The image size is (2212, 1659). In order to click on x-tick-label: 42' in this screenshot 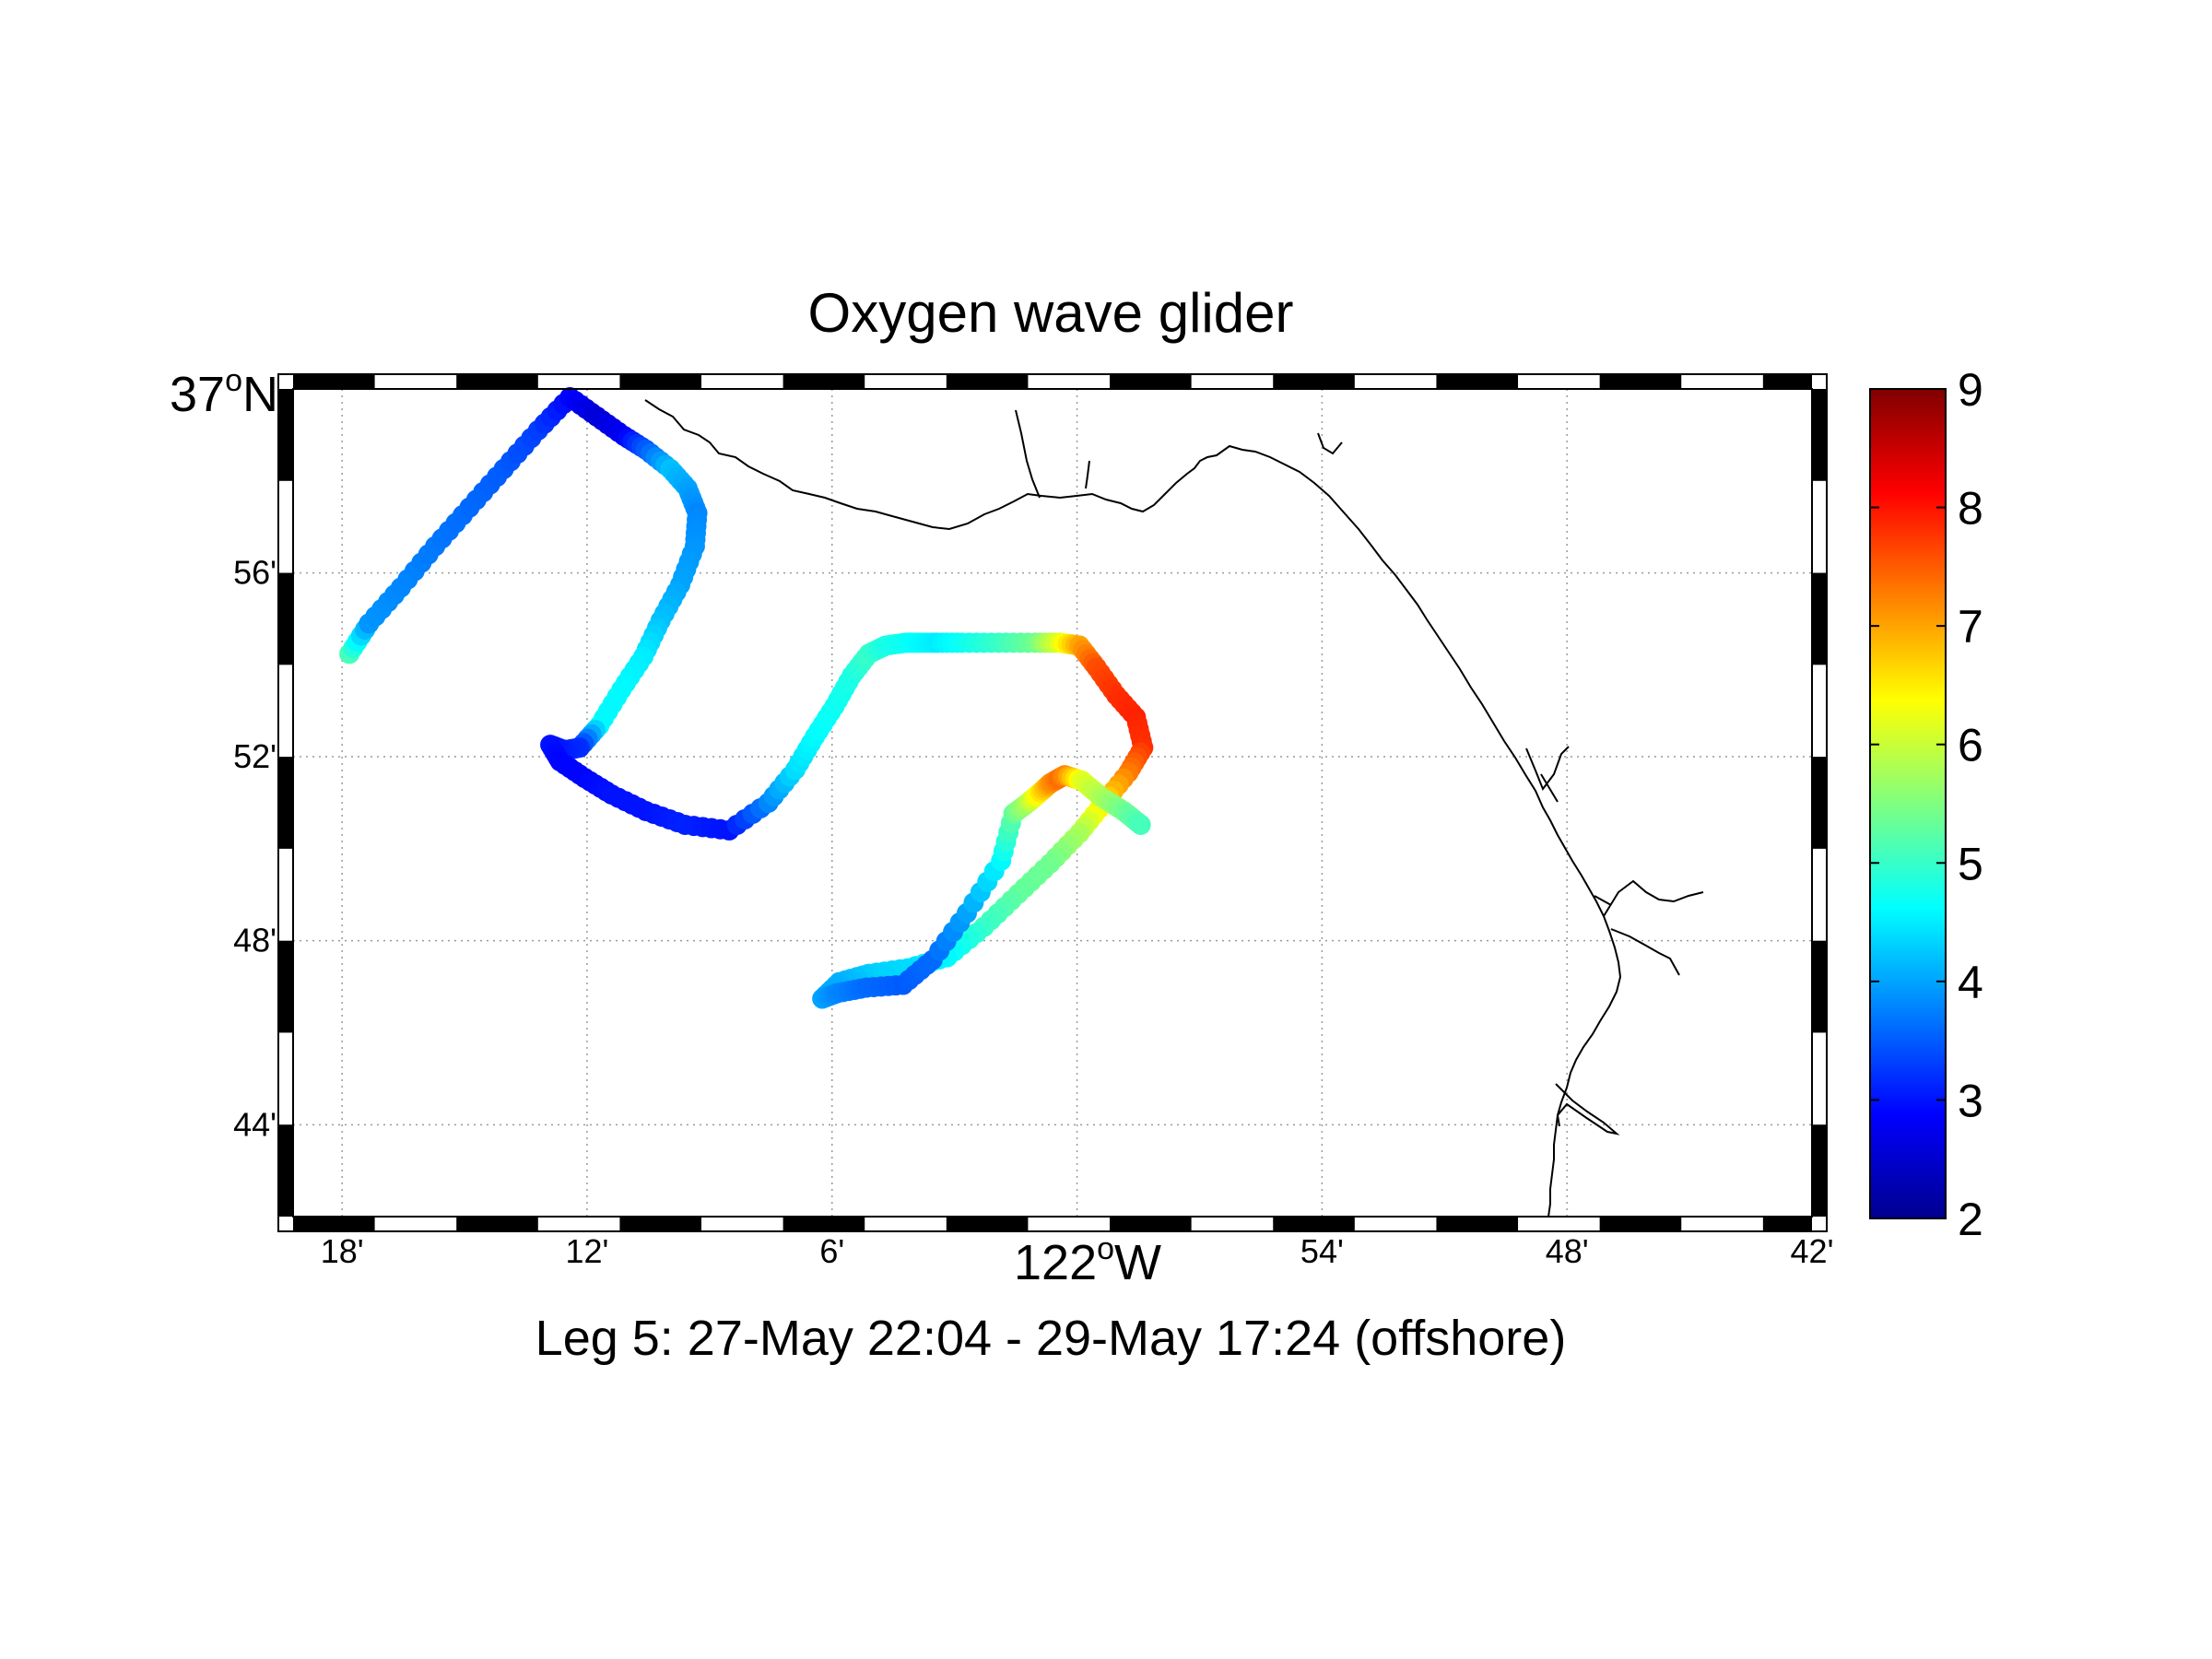, I will do `click(1812, 1251)`.